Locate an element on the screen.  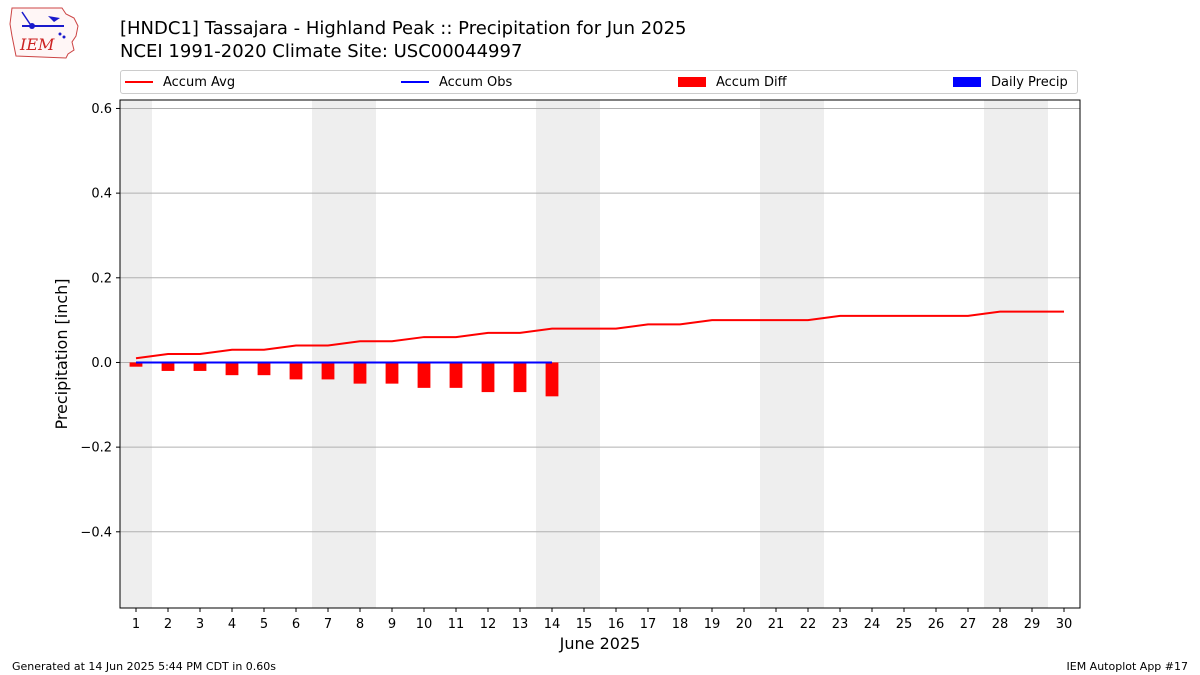
logo-text: IEM is located at coordinates (37, 44).